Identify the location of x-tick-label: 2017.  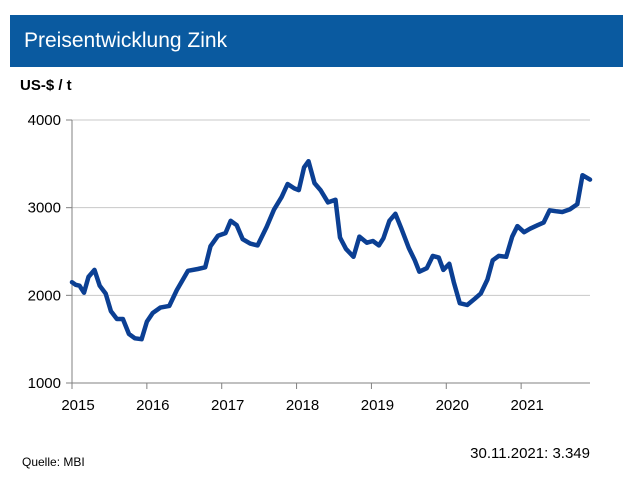
(227, 405).